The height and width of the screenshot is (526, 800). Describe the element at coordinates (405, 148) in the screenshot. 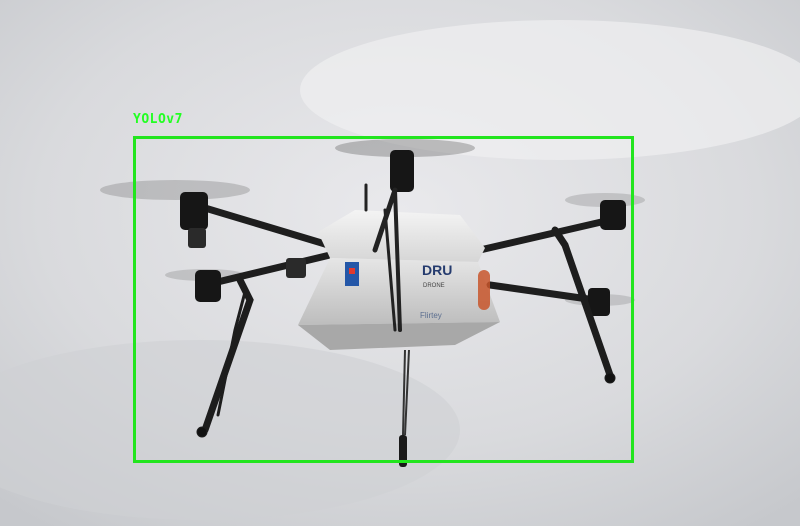

I see `propeller-blur-top` at that location.